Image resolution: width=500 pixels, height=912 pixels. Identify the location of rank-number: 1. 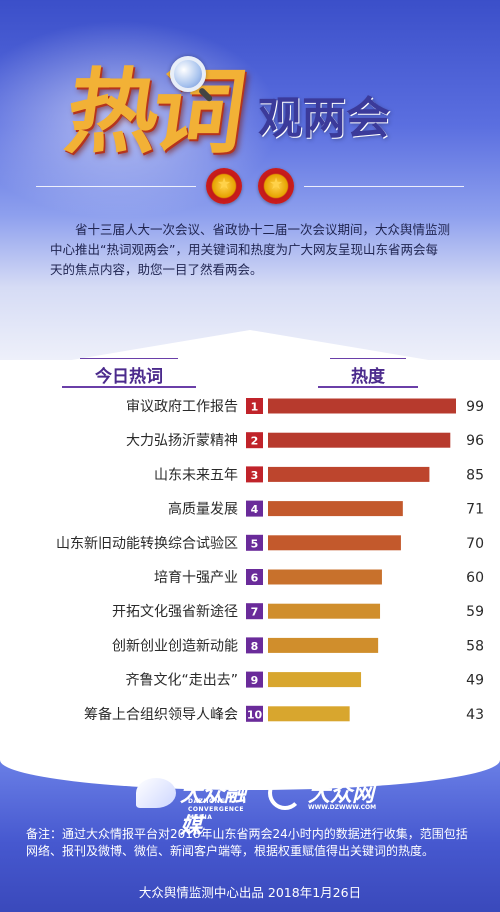
(255, 407).